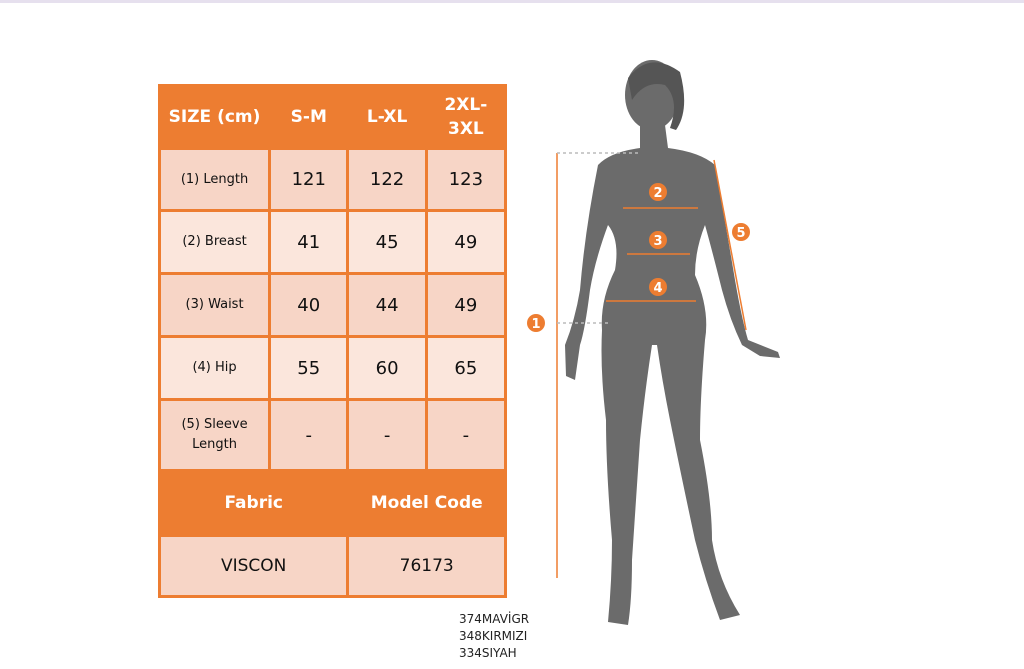 The width and height of the screenshot is (1024, 669). Describe the element at coordinates (494, 619) in the screenshot. I see `color-code: 374MAVİGR` at that location.